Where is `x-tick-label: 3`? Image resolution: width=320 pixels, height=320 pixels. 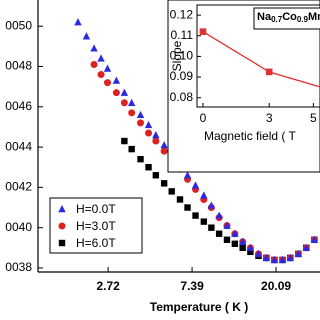
x-tick-label: 3 is located at coordinates (269, 118).